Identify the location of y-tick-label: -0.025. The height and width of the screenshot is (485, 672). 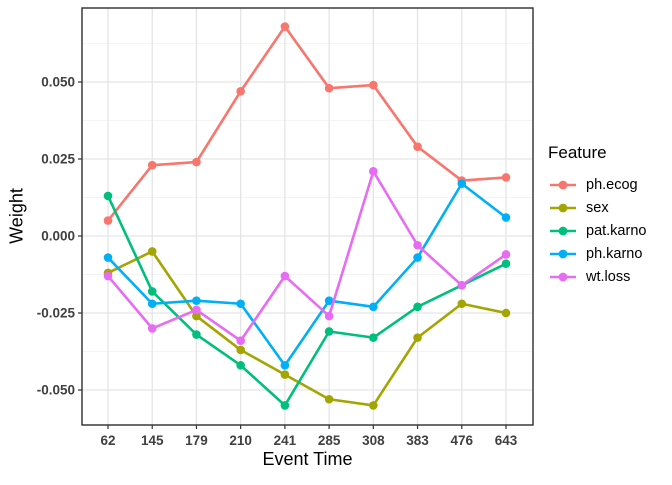
(56, 313).